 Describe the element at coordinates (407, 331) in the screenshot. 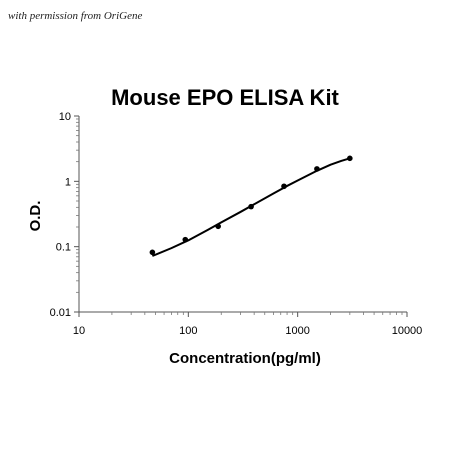

I see `x-tick-label: 10000` at that location.